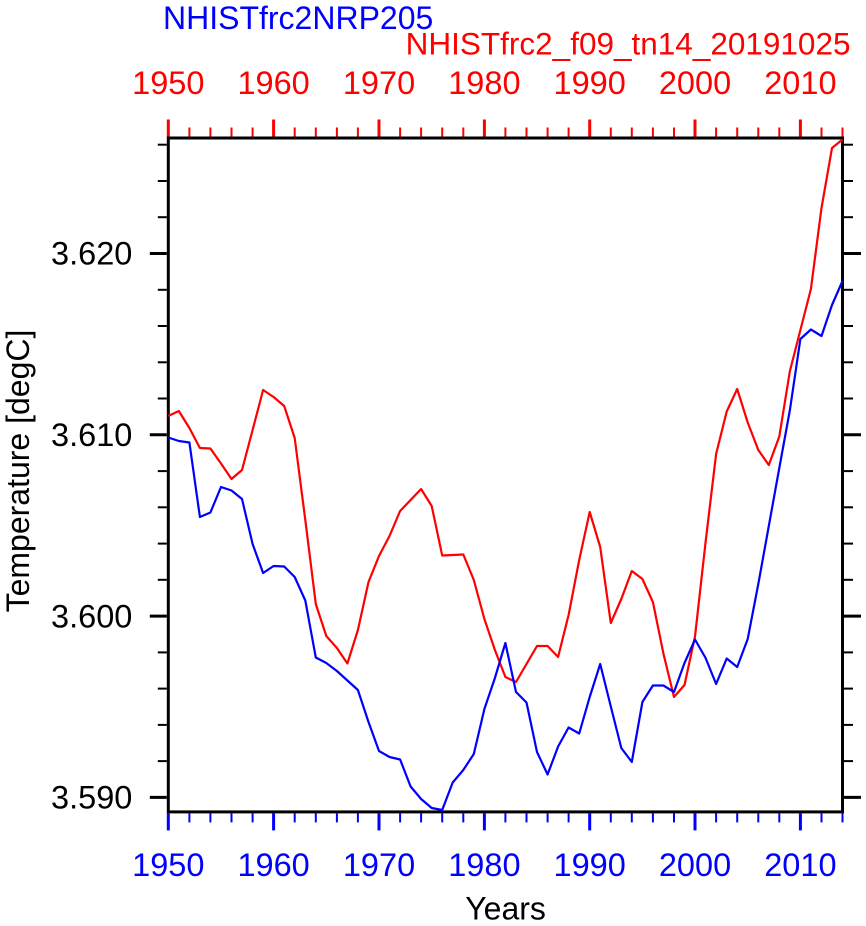  Describe the element at coordinates (91, 254) in the screenshot. I see `svg-text: 3.620` at that location.